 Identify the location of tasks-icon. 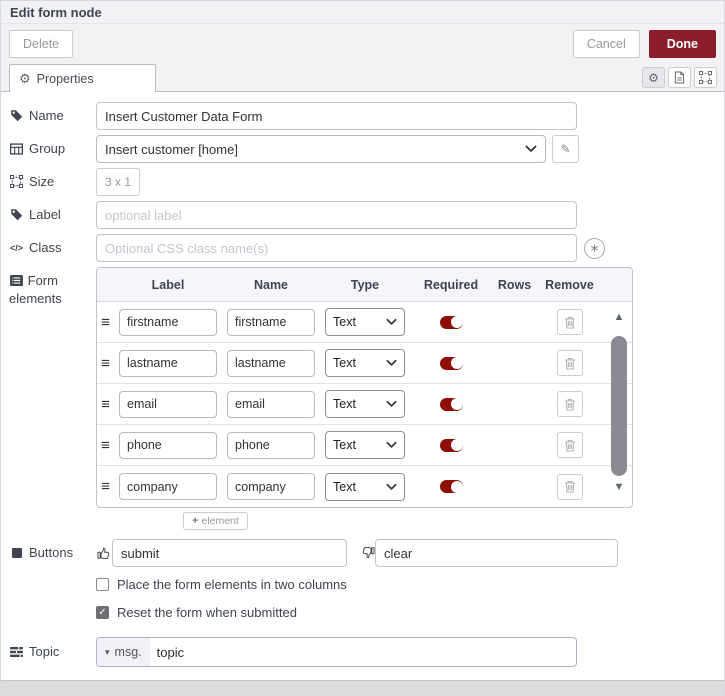
(16, 651).